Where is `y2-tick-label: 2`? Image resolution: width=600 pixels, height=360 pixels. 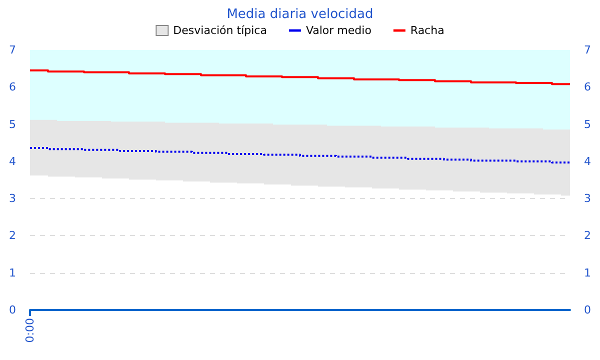
y2-tick-label: 2 is located at coordinates (587, 235).